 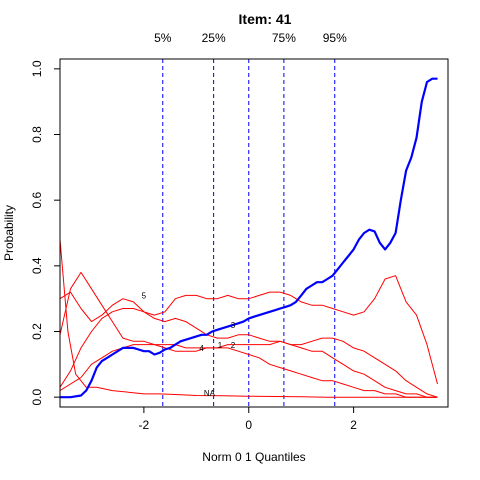 What do you see at coordinates (37, 68) in the screenshot?
I see `y-tick-label: 1.0` at bounding box center [37, 68].